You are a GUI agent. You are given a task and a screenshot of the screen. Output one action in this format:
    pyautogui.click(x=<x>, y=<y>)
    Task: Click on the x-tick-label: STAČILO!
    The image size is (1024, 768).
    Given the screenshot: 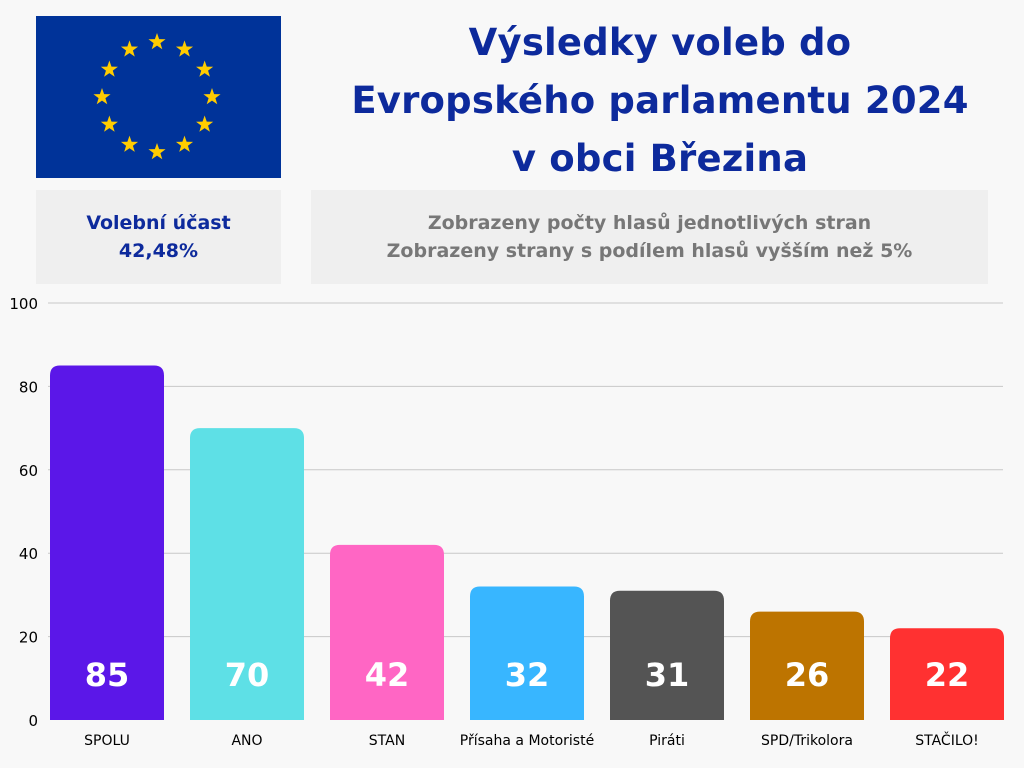 What is the action you would take?
    pyautogui.click(x=947, y=740)
    